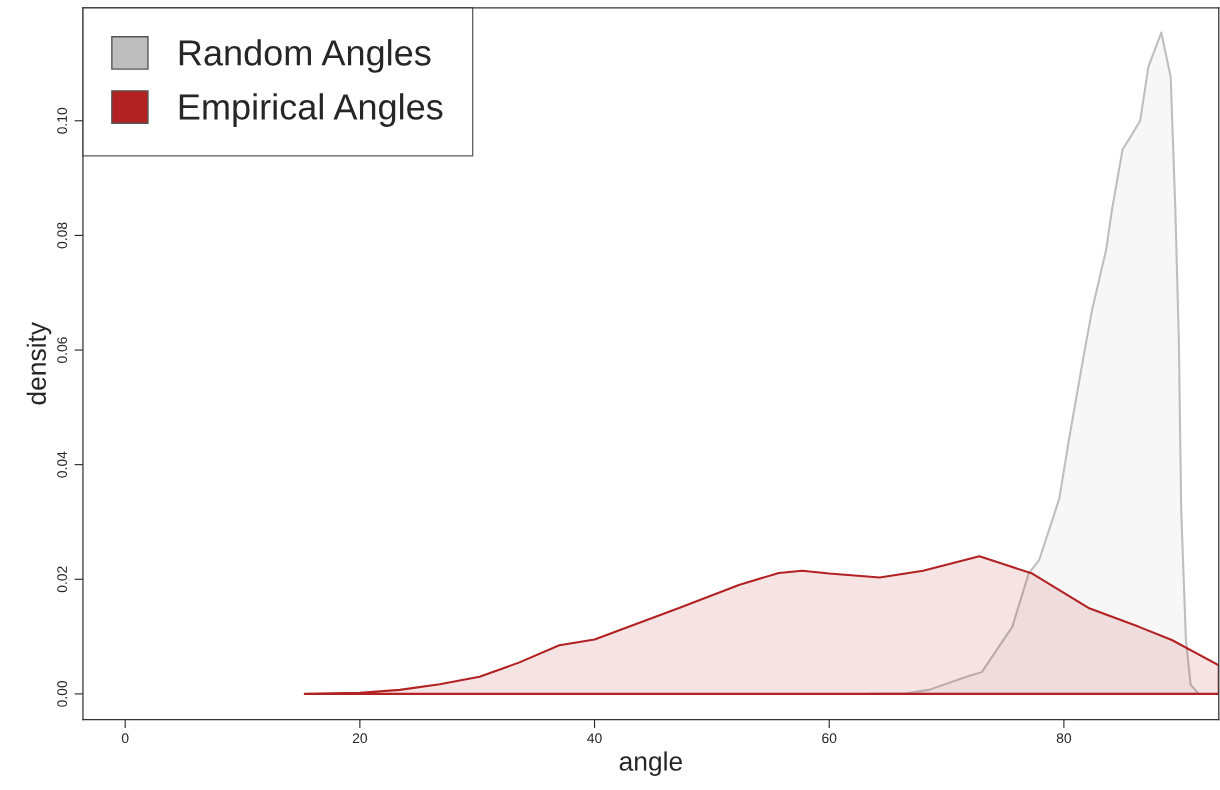  I want to click on x-tick-label: 60, so click(829, 738).